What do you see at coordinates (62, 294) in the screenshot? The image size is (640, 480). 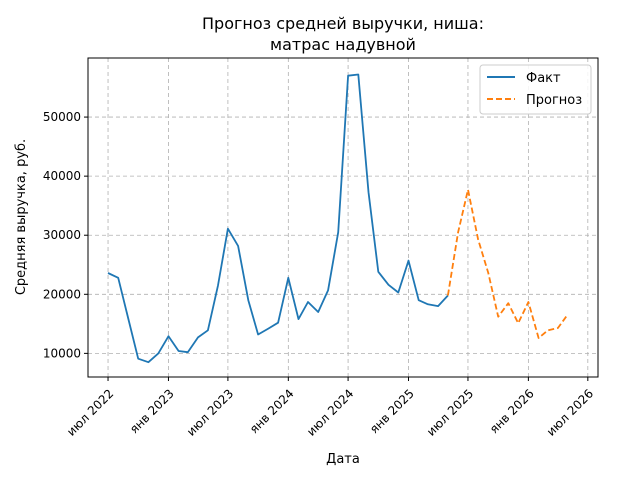 I see `y-tick-label: 20000` at bounding box center [62, 294].